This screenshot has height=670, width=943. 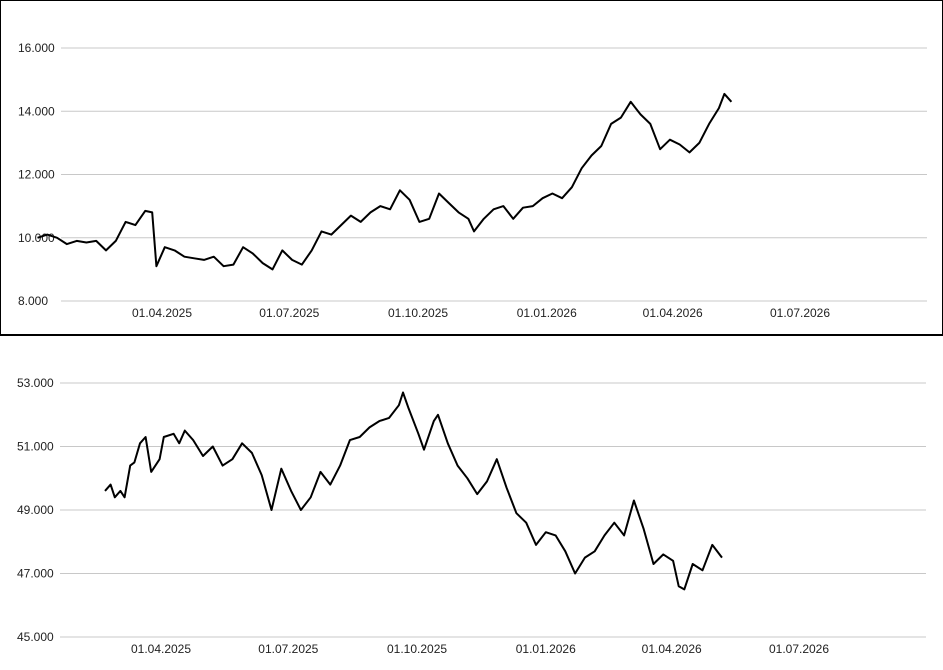 I want to click on top-y-tick-label: 14.000, so click(x=36, y=111).